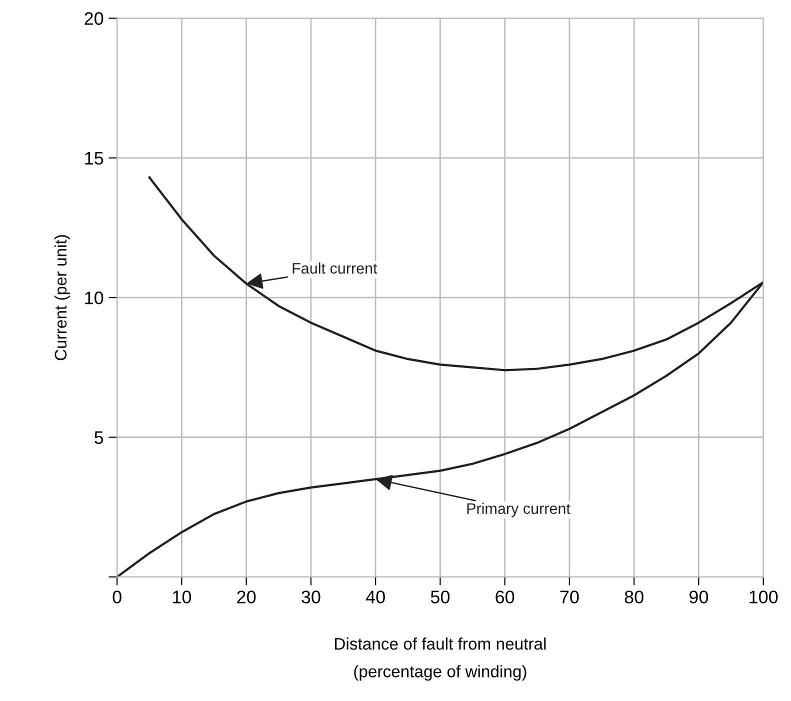  Describe the element at coordinates (505, 597) in the screenshot. I see `x-tick-label: 60` at that location.